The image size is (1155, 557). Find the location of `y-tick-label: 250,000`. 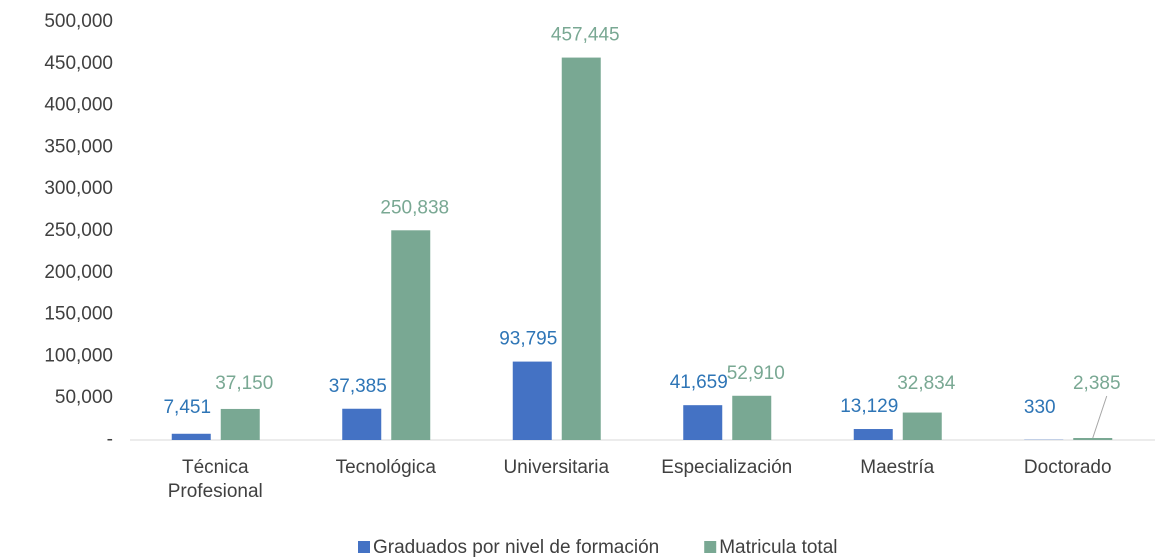

y-tick-label: 250,000 is located at coordinates (78, 230).